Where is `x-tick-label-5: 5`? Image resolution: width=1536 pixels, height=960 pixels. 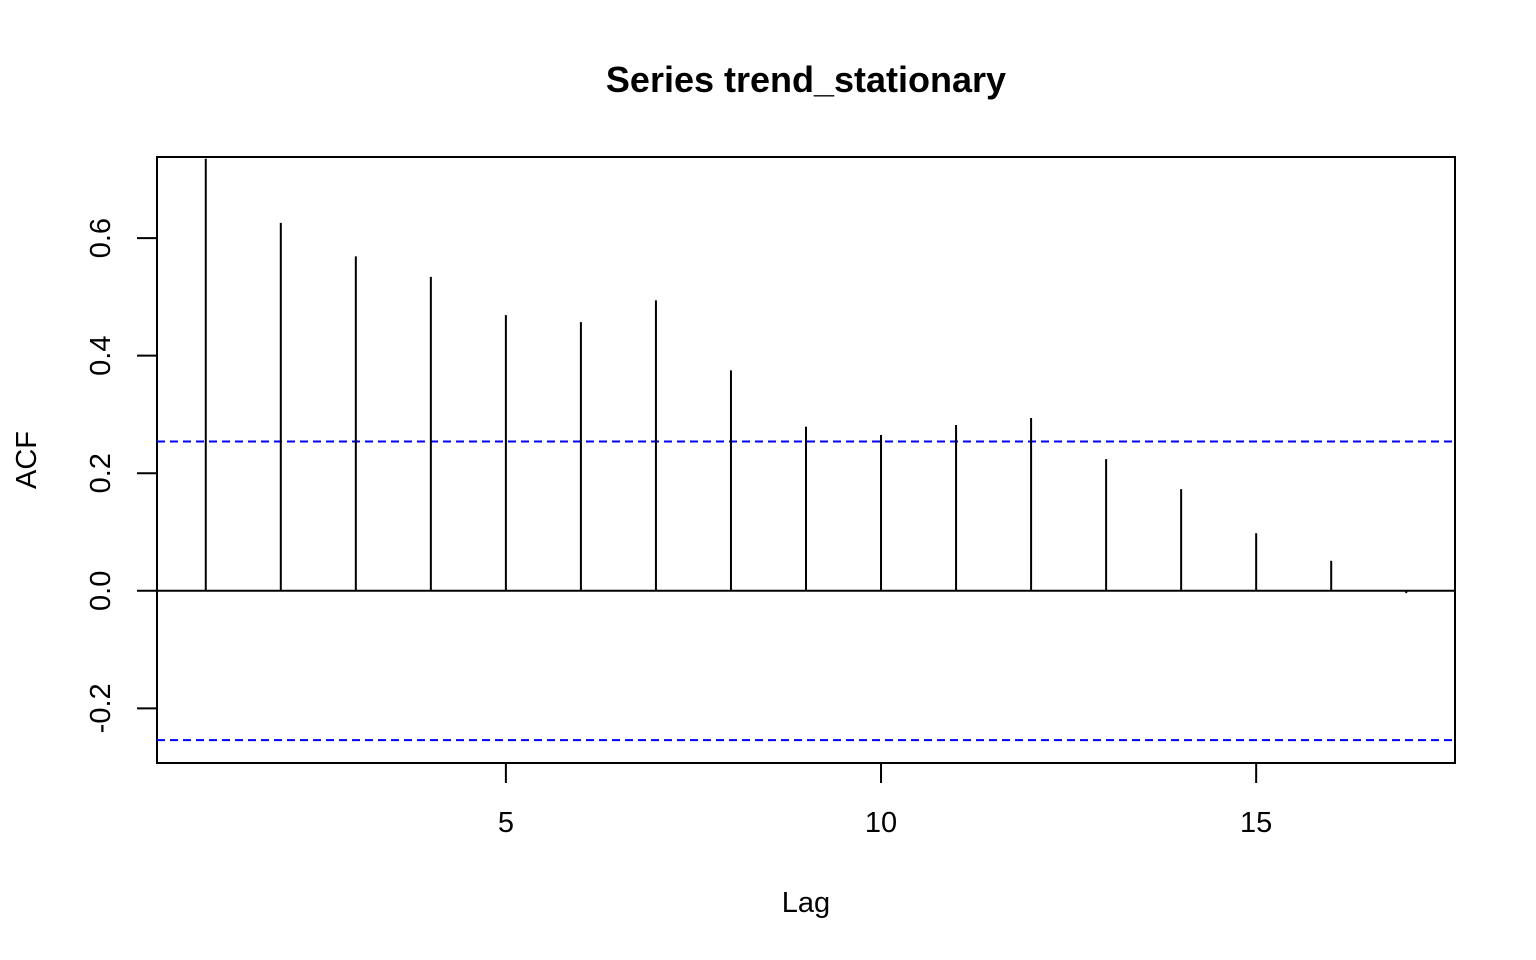 x-tick-label-5: 5 is located at coordinates (506, 823).